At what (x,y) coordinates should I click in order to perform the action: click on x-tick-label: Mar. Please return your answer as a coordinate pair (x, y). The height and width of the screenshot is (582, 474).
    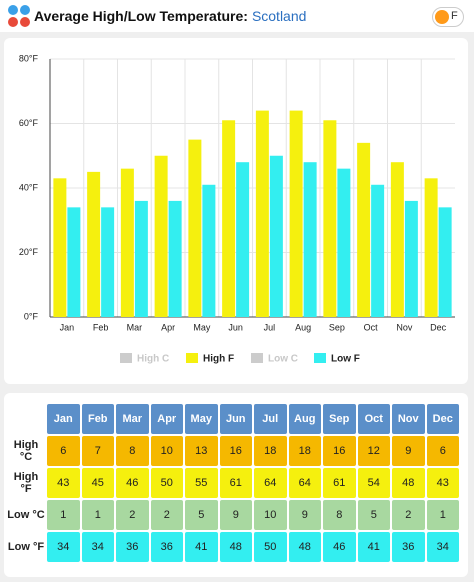
    Looking at the image, I should click on (135, 327).